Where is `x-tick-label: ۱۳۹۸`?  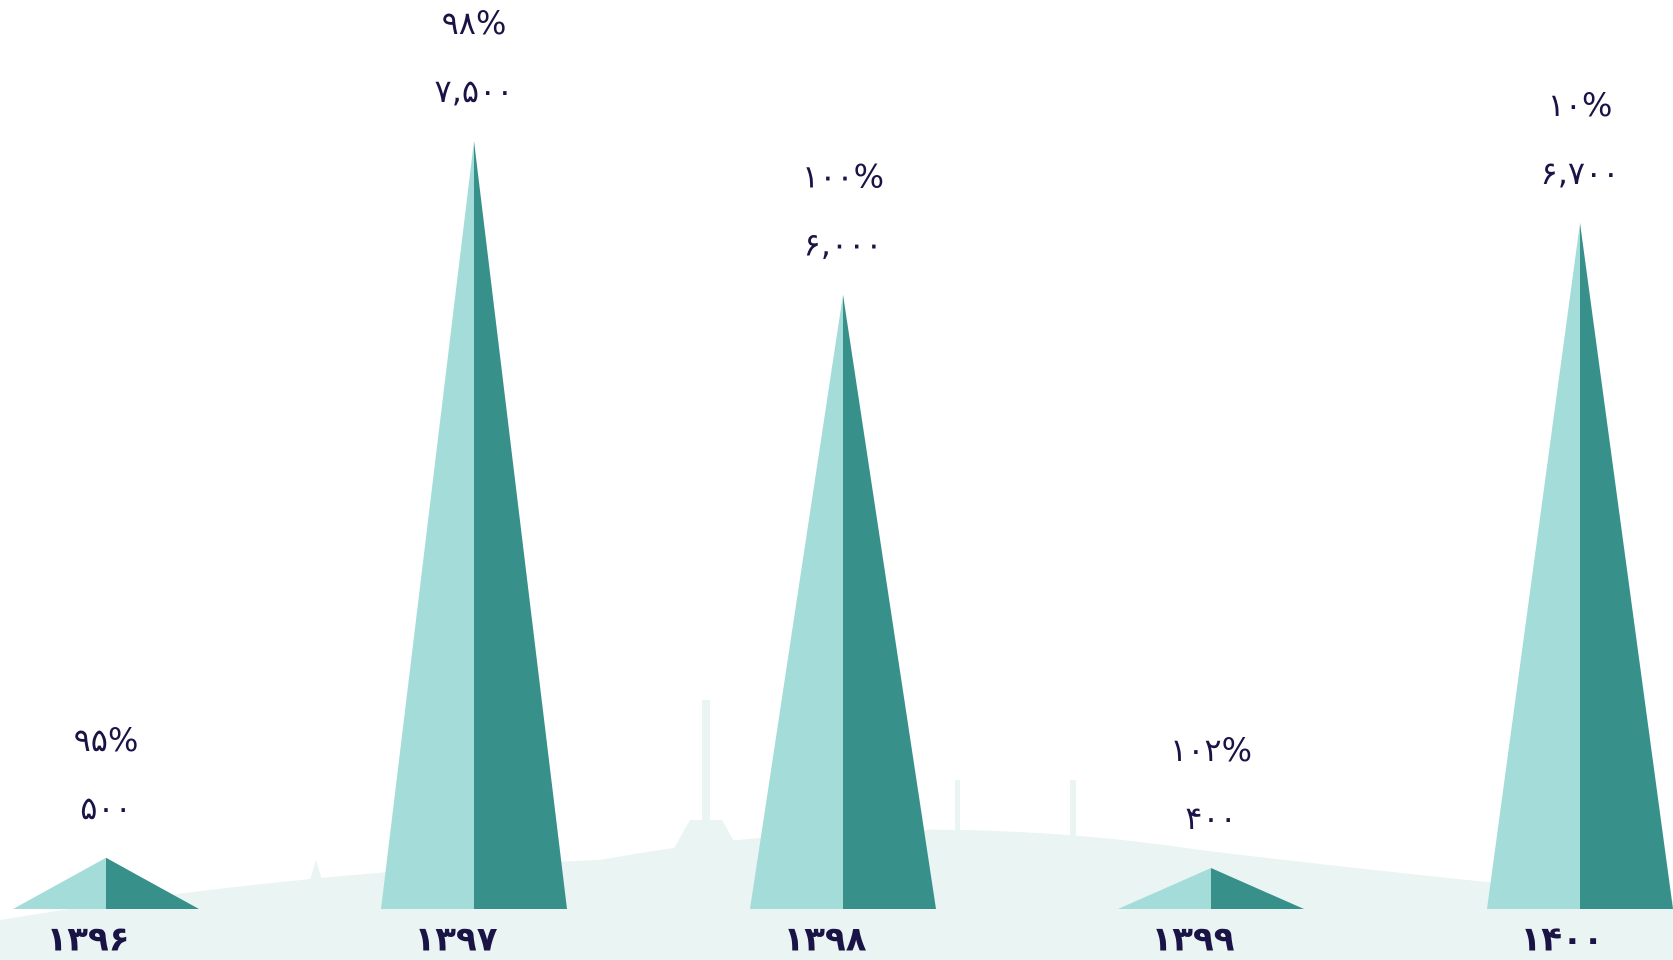 x-tick-label: ۱۳۹۸ is located at coordinates (824, 940).